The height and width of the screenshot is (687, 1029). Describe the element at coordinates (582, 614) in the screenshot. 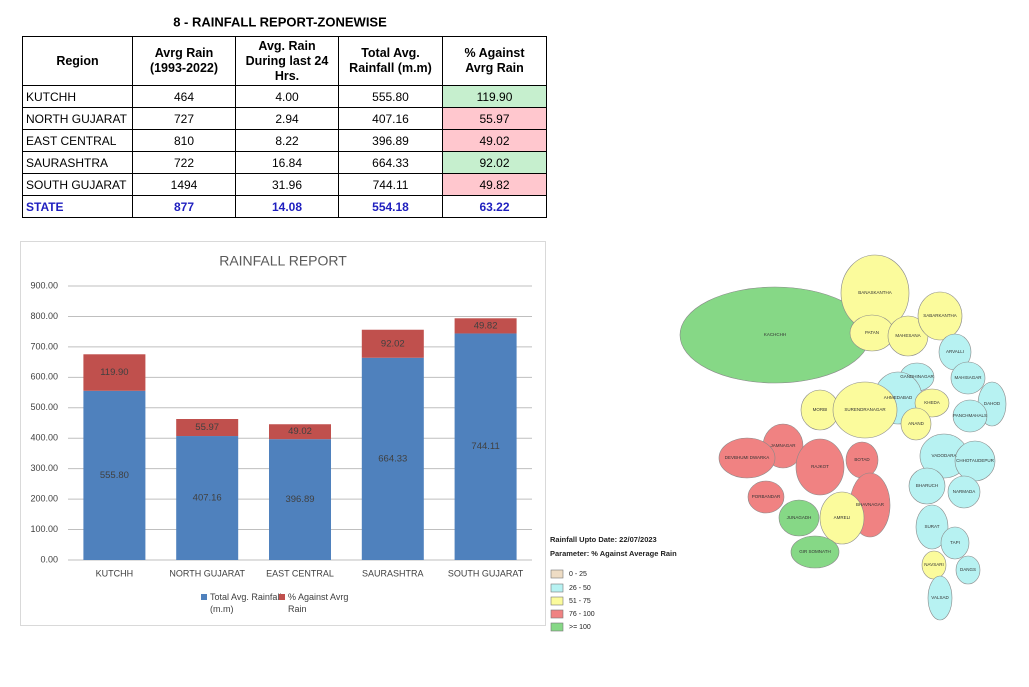

I see `legend-label: 76 - 100` at that location.